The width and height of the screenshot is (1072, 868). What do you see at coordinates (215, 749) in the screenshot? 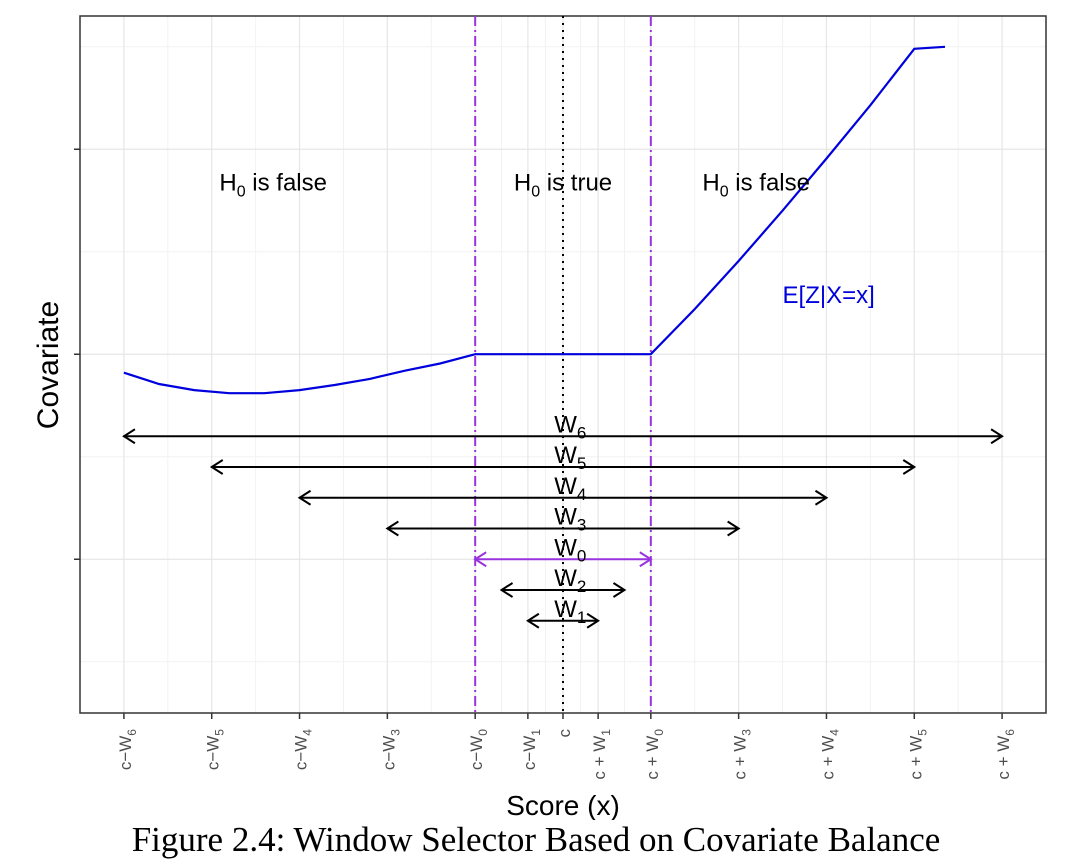
I see `x-tick-label: c−W5` at bounding box center [215, 749].